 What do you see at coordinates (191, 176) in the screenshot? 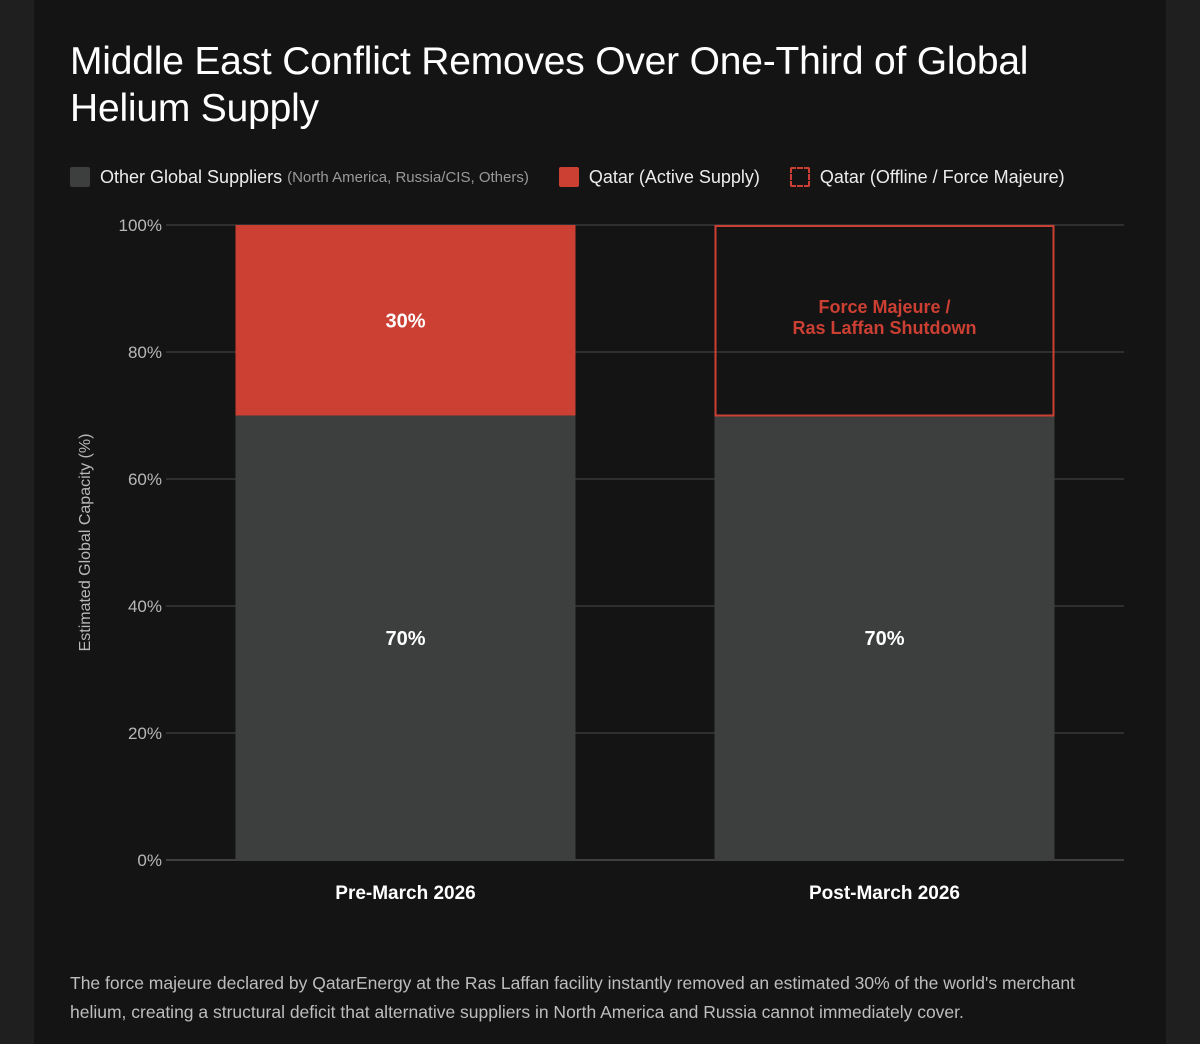
I see `legend-label-other: Other Global Suppliers` at bounding box center [191, 176].